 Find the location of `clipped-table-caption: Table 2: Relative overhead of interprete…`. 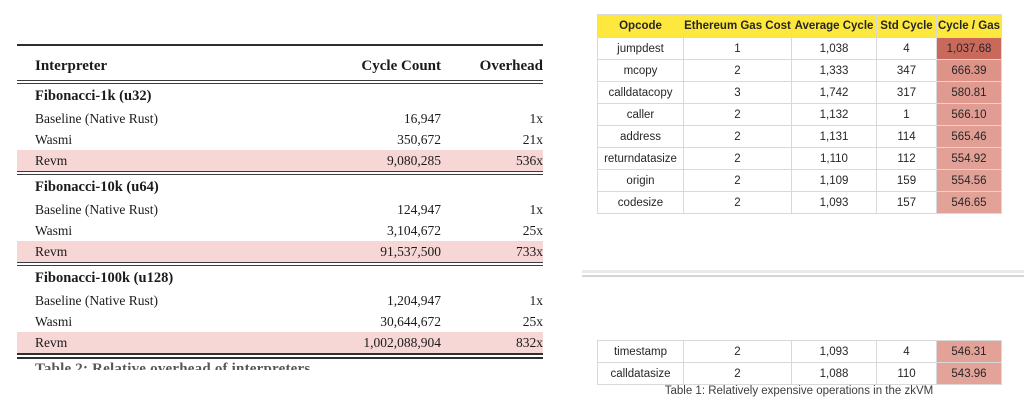

clipped-table-caption: Table 2: Relative overhead of interprete… is located at coordinates (173, 366).